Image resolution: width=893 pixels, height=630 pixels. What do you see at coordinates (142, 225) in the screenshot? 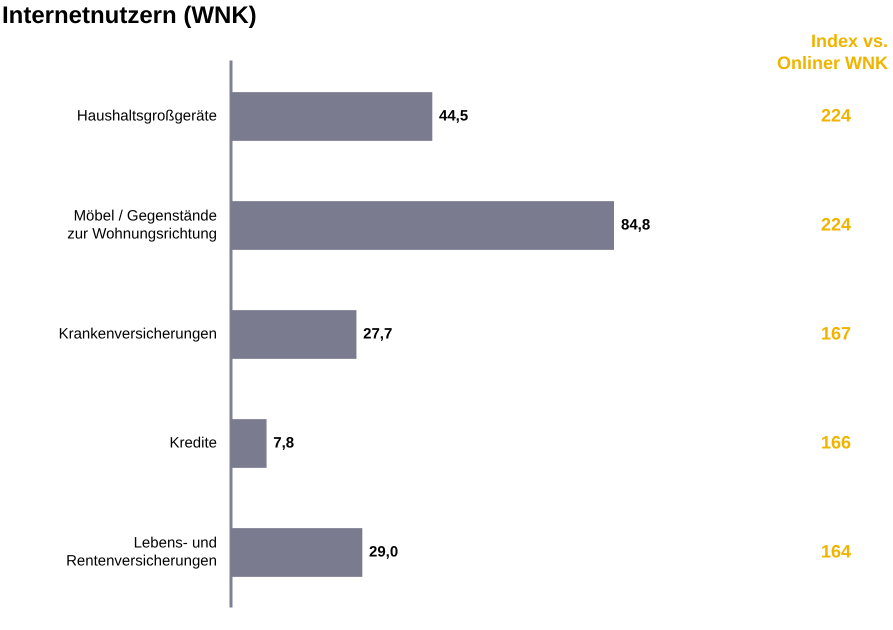
I see `y-tick-label: Möbel / Gegenstände zur Wohnungsrichtung` at bounding box center [142, 225].